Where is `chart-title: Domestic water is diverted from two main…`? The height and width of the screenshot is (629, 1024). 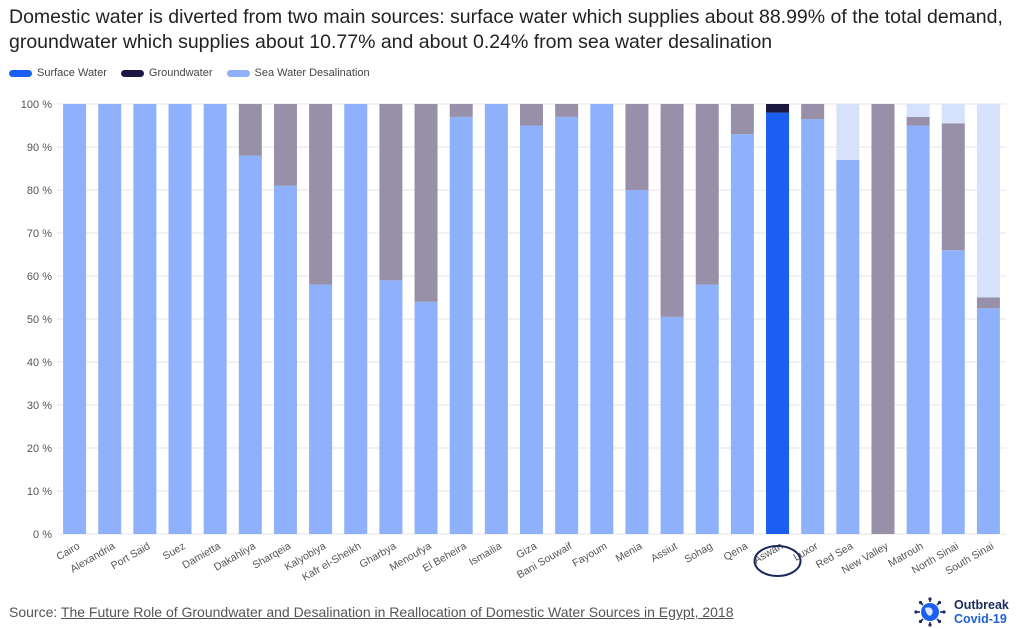 chart-title: Domestic water is diverted from two main… is located at coordinates (506, 29).